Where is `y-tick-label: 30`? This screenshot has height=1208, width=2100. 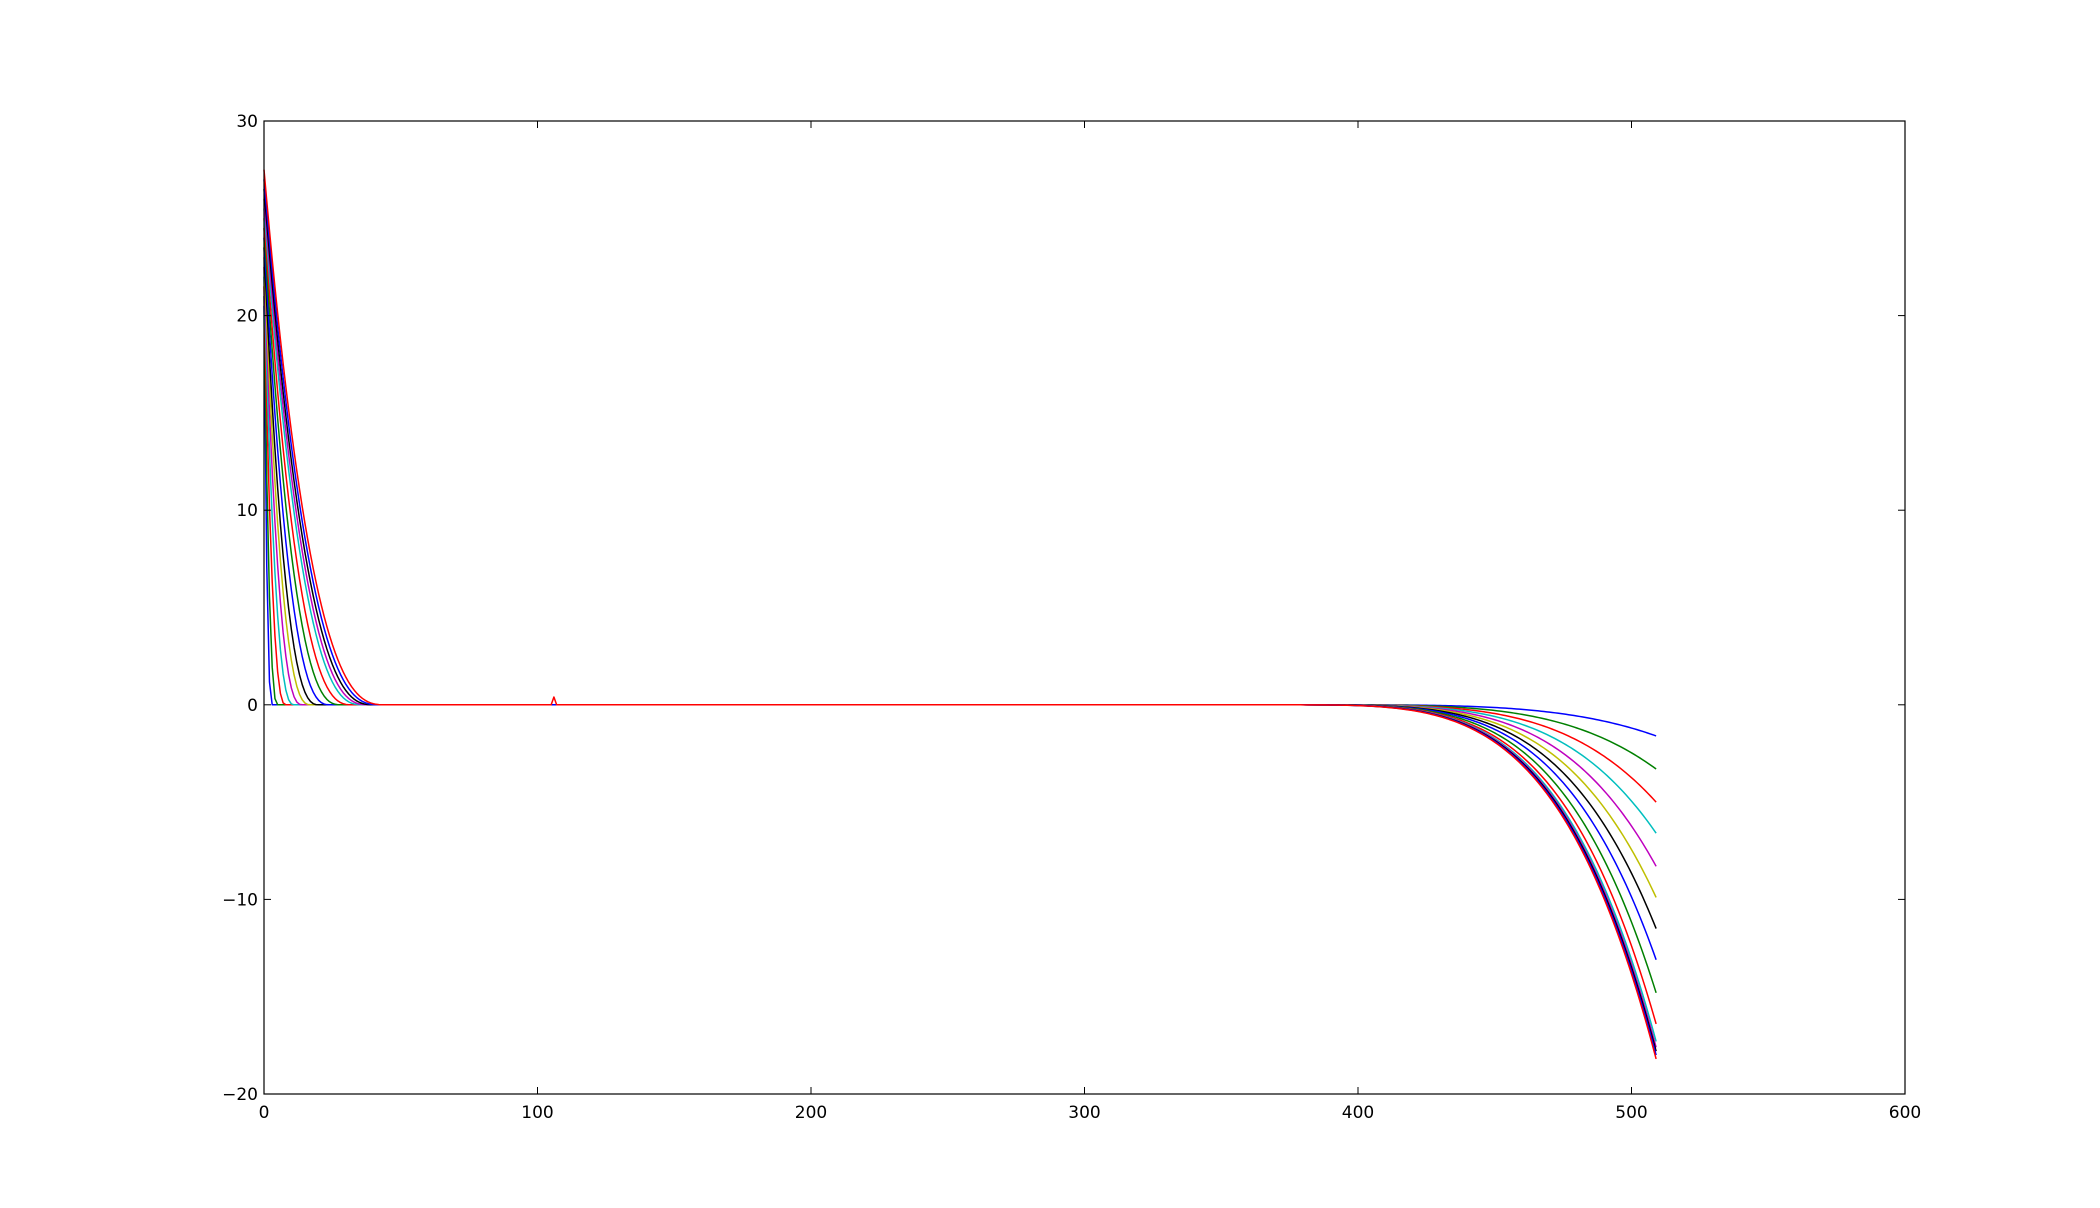
y-tick-label: 30 is located at coordinates (247, 122).